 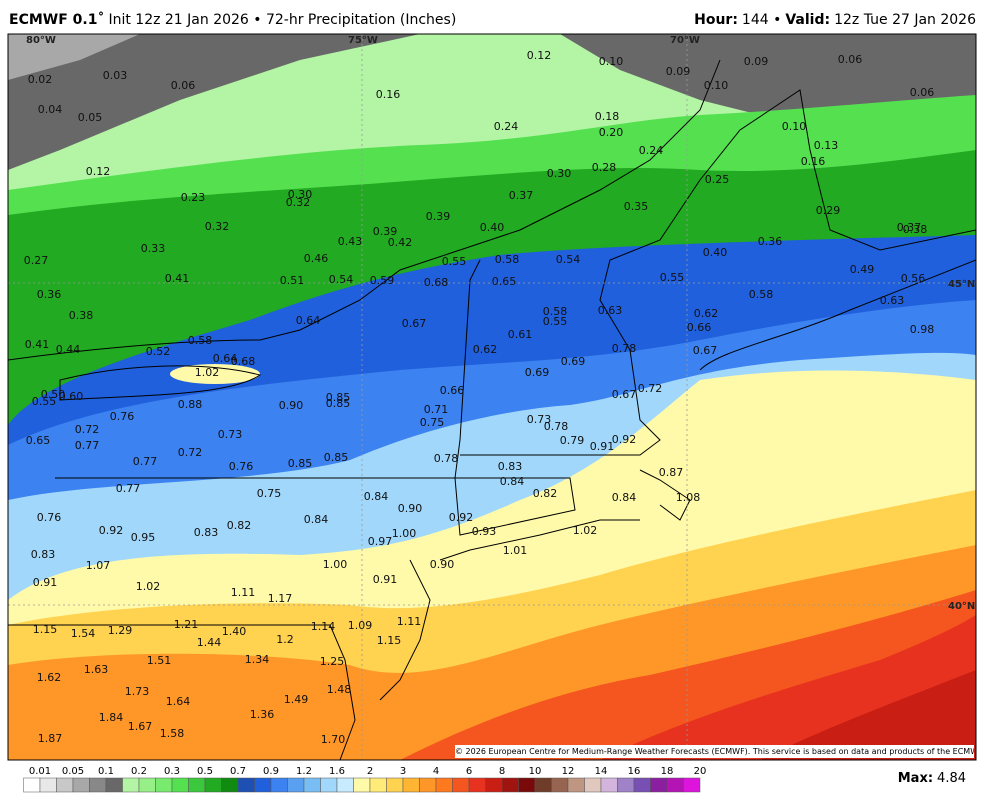 What do you see at coordinates (573, 361) in the screenshot?
I see `precip-value: 0.69` at bounding box center [573, 361].